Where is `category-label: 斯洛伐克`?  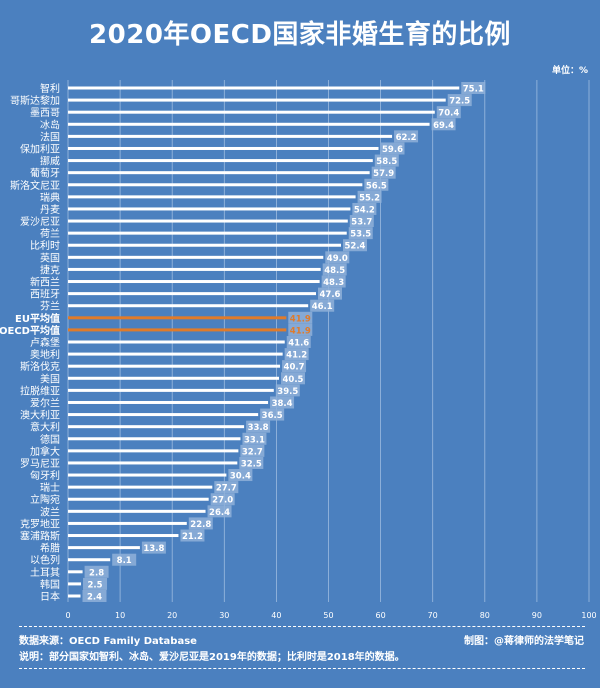
category-label: 斯洛伐克 is located at coordinates (40, 366).